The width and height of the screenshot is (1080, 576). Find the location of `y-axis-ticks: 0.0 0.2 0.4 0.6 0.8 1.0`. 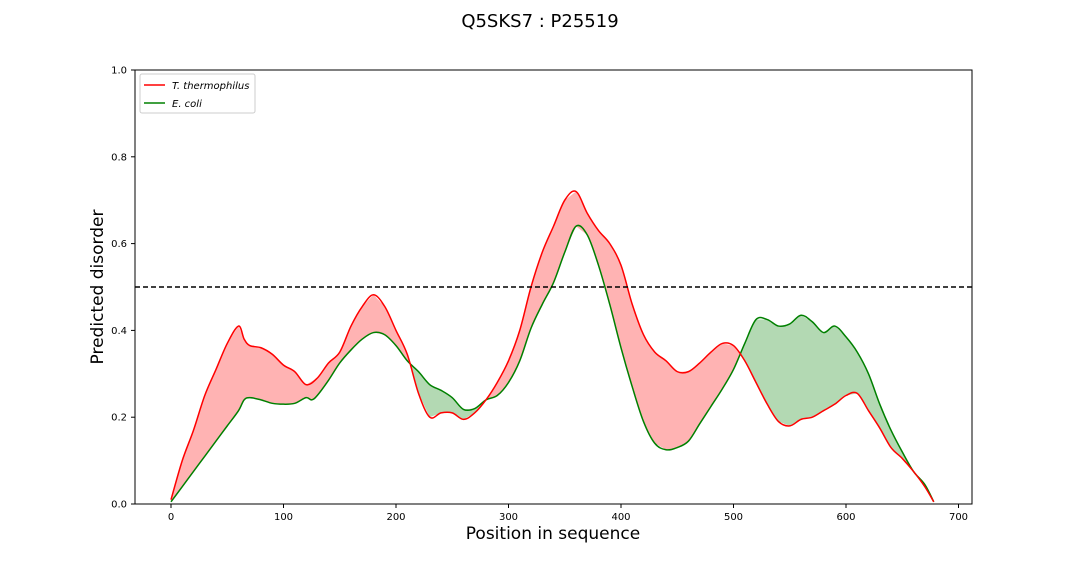

y-axis-ticks: 0.0 0.2 0.4 0.6 0.8 1.0 is located at coordinates (123, 288).